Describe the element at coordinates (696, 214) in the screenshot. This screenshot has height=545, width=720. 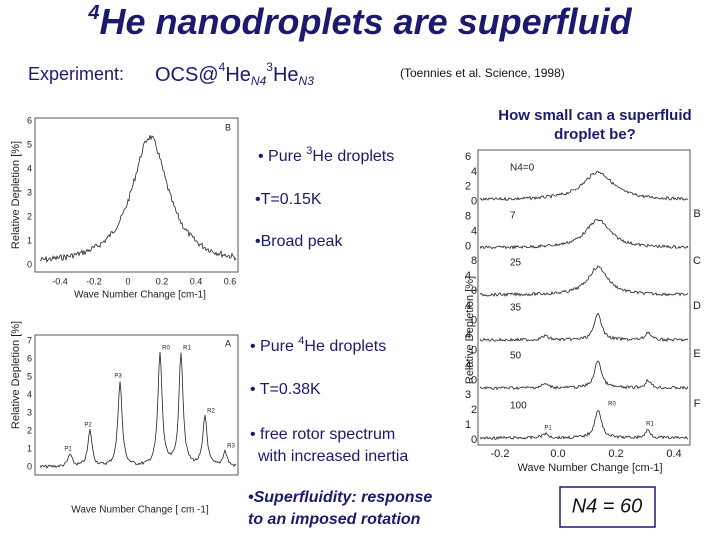
I see `panel-label: B` at that location.